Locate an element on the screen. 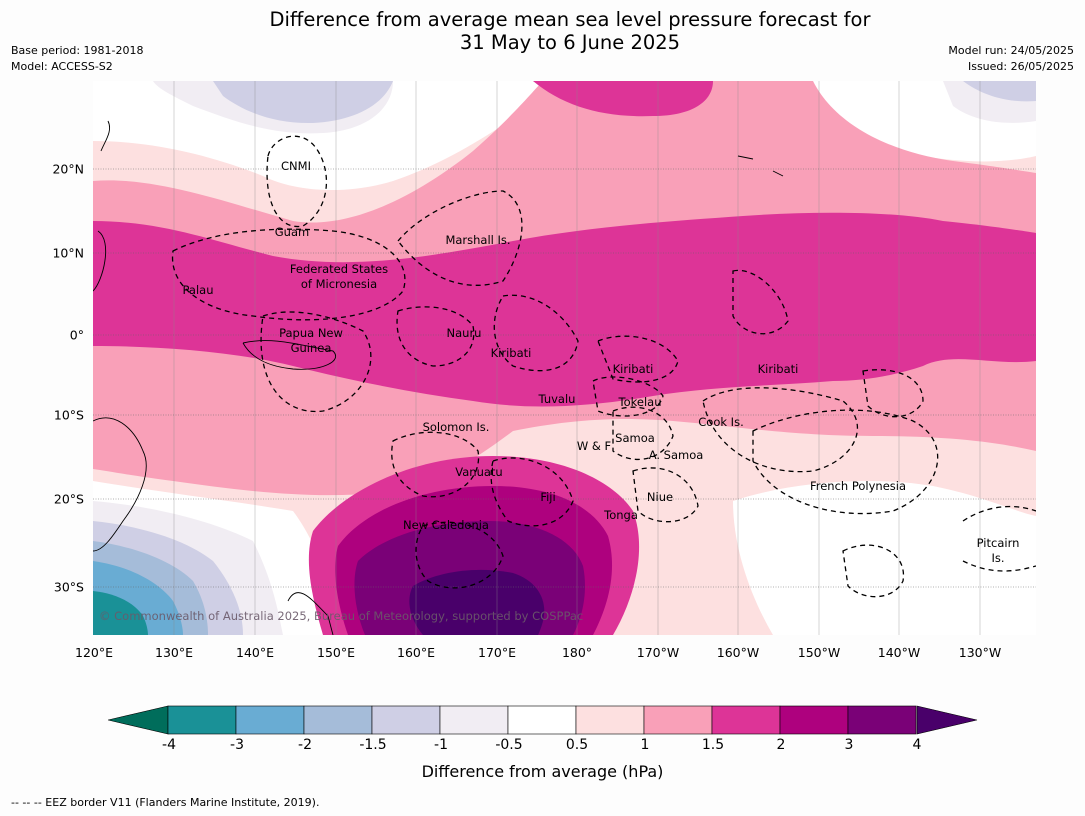 The image size is (1085, 816). place-label: Niue is located at coordinates (660, 497).